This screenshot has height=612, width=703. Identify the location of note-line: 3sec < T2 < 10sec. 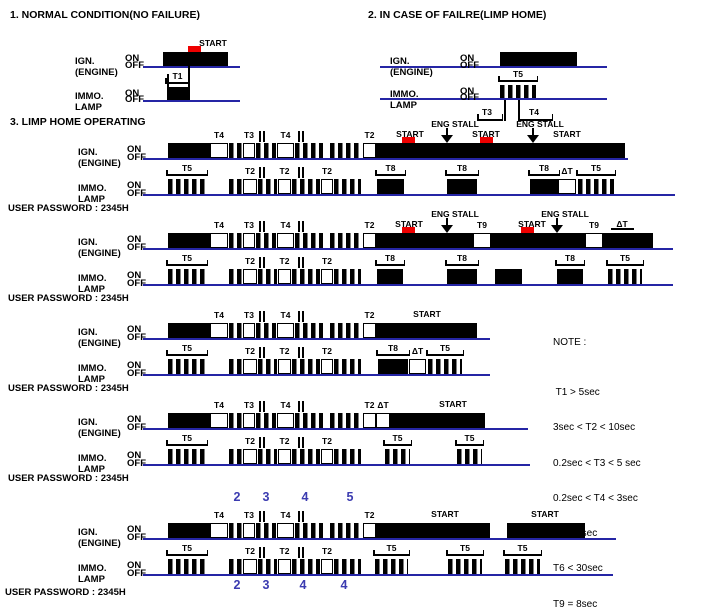
(594, 428).